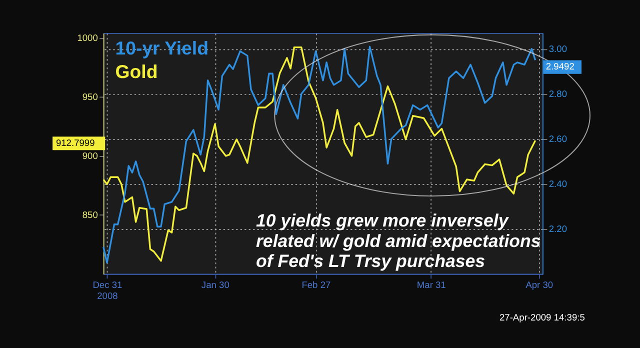 The image size is (640, 348). What do you see at coordinates (542, 317) in the screenshot?
I see `text: 27-Apr-2009 14:39:5` at bounding box center [542, 317].